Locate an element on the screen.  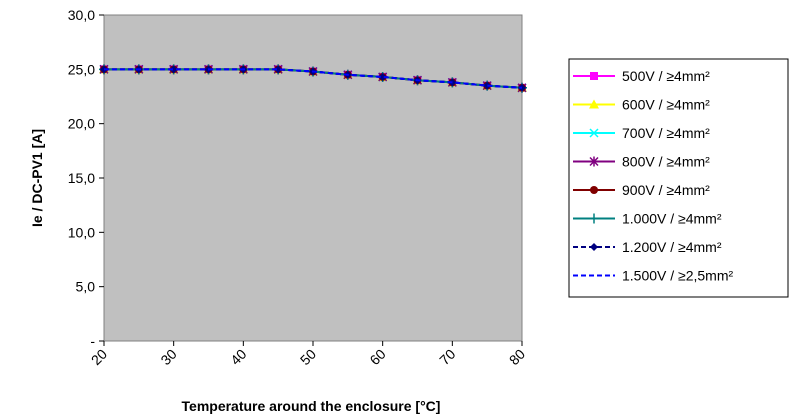
y-tick-label: - is located at coordinates (92, 341).